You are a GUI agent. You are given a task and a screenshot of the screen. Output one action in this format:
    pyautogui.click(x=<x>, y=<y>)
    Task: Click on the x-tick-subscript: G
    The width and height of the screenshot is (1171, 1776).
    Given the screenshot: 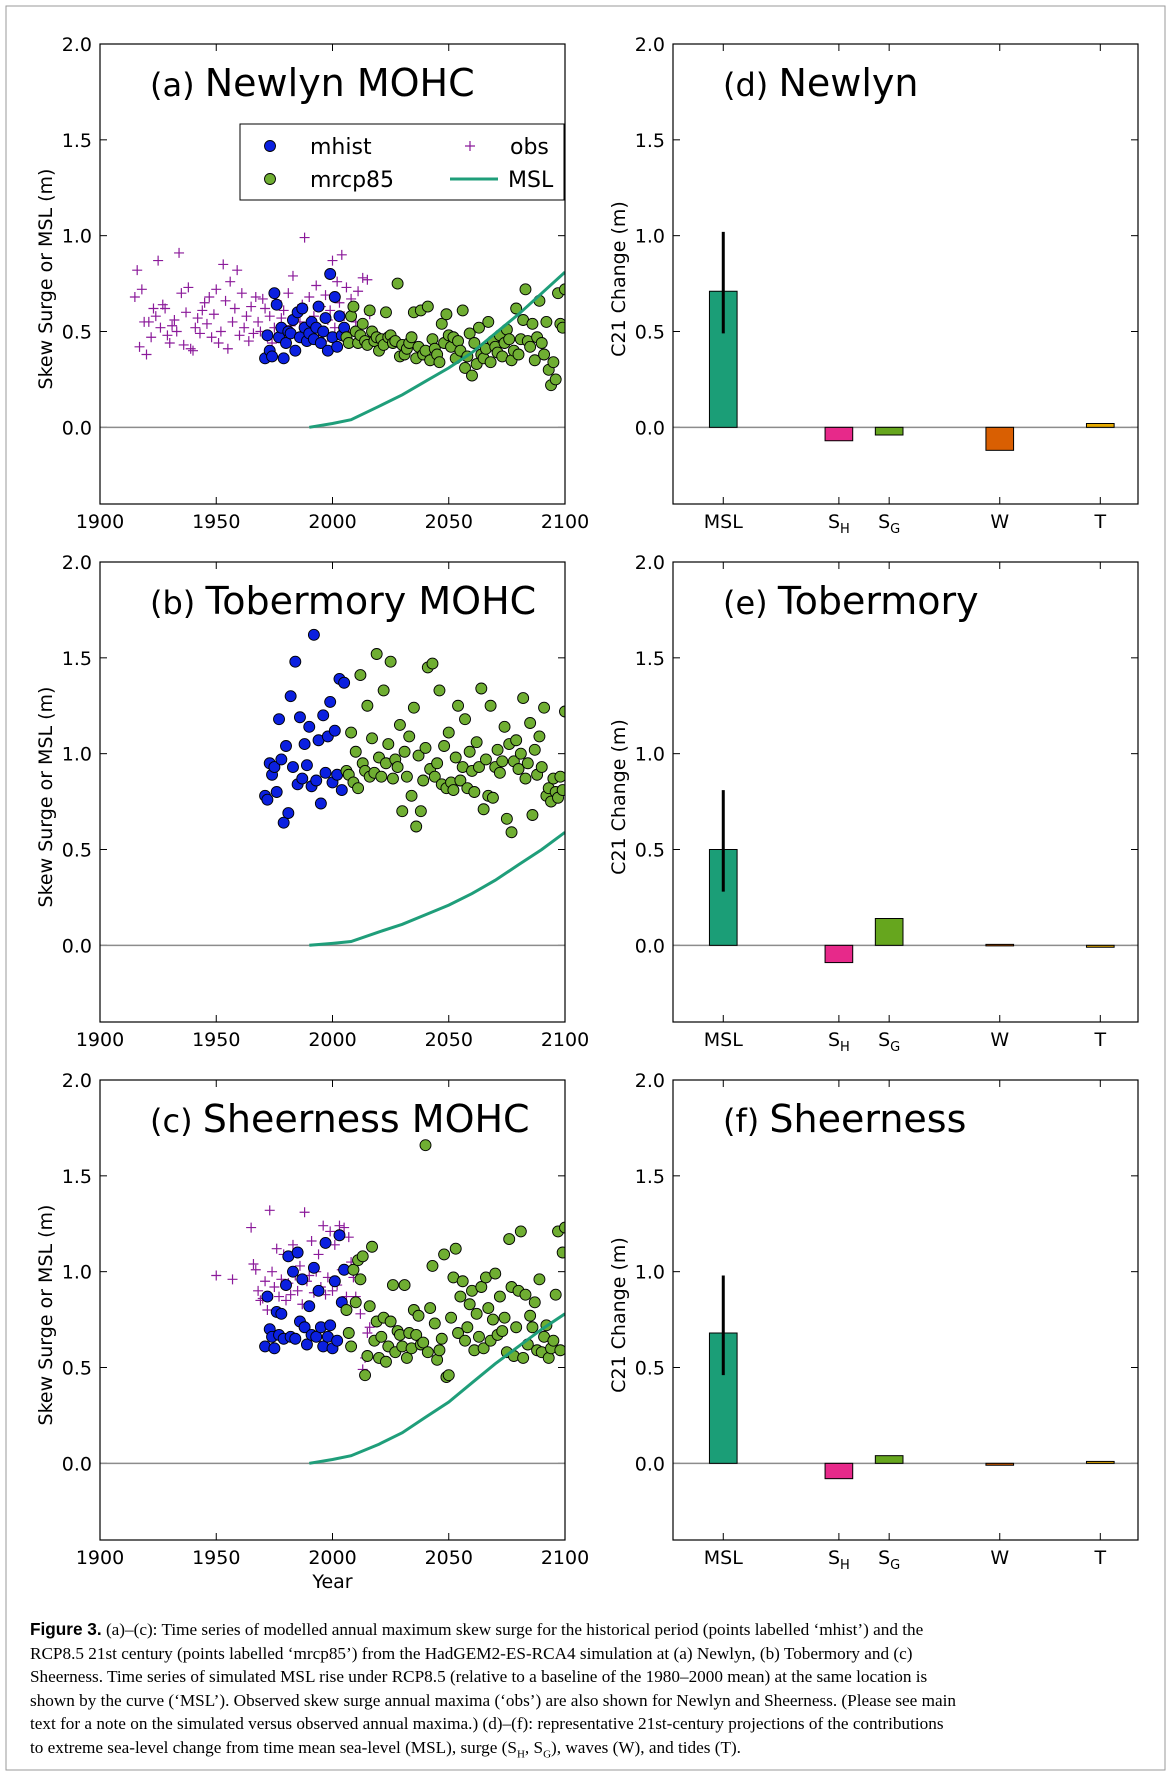 What is the action you would take?
    pyautogui.click(x=895, y=529)
    